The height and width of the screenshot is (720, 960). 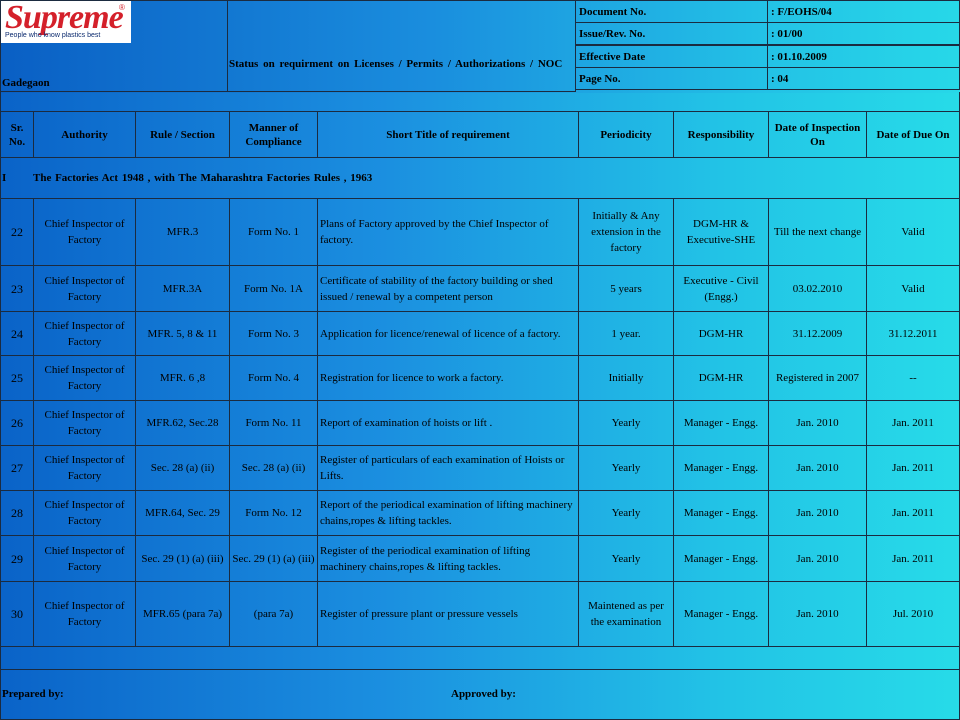 I want to click on table-cell-sr: 22, so click(x=17, y=232).